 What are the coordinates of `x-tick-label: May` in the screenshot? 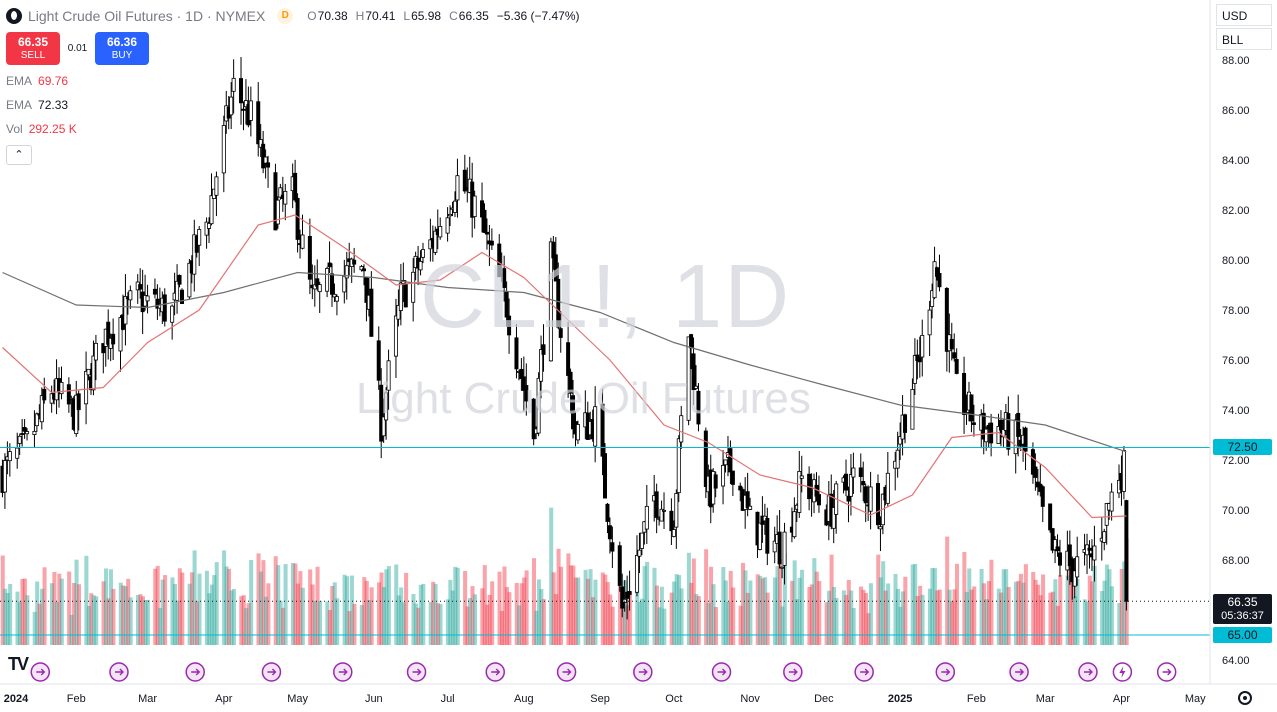 It's located at (297, 699).